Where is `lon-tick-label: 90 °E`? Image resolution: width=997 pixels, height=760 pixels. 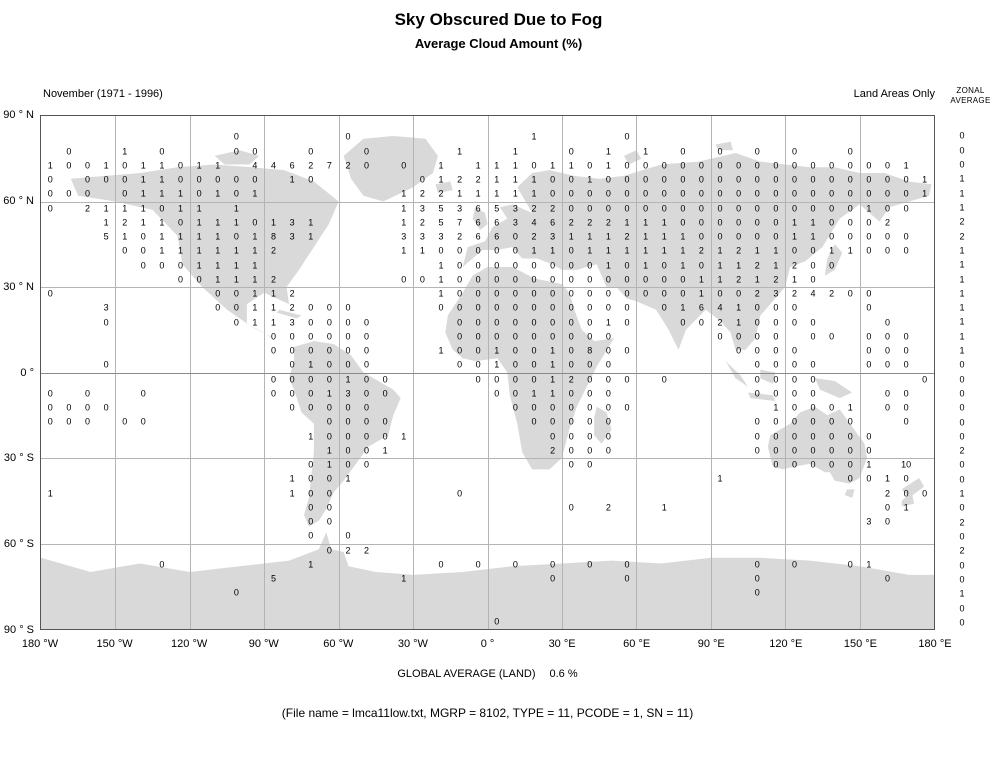
lon-tick-label: 90 °E is located at coordinates (711, 644).